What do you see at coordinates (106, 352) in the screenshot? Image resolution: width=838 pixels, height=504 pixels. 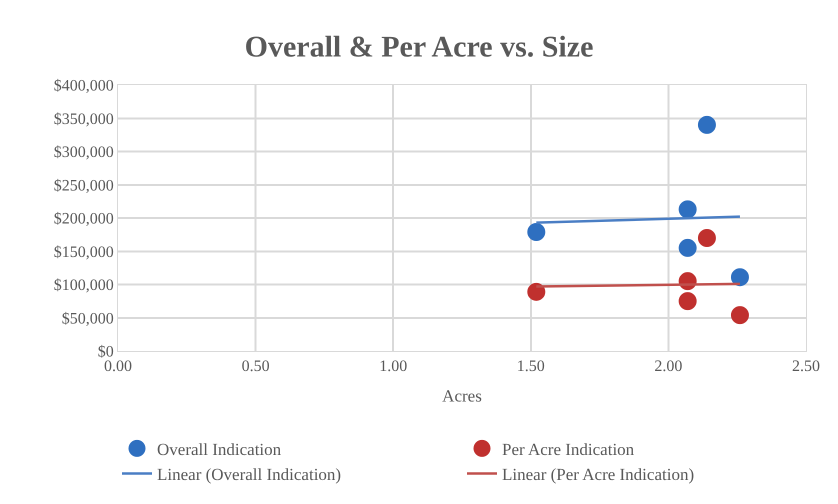 I see `y-tick-label: $0` at bounding box center [106, 352].